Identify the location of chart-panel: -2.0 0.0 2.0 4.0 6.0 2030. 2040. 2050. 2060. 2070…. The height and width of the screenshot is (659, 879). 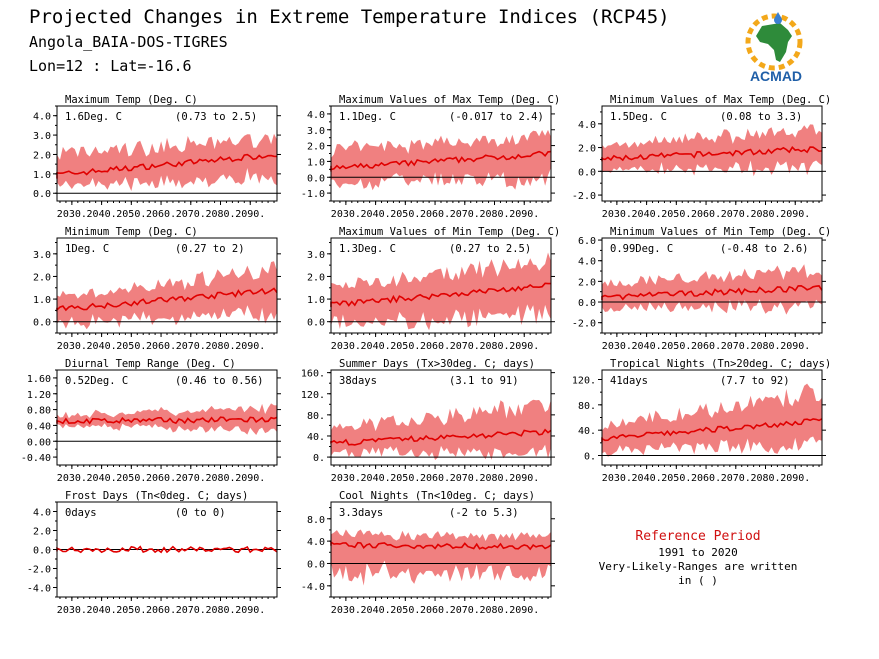
(701, 289).